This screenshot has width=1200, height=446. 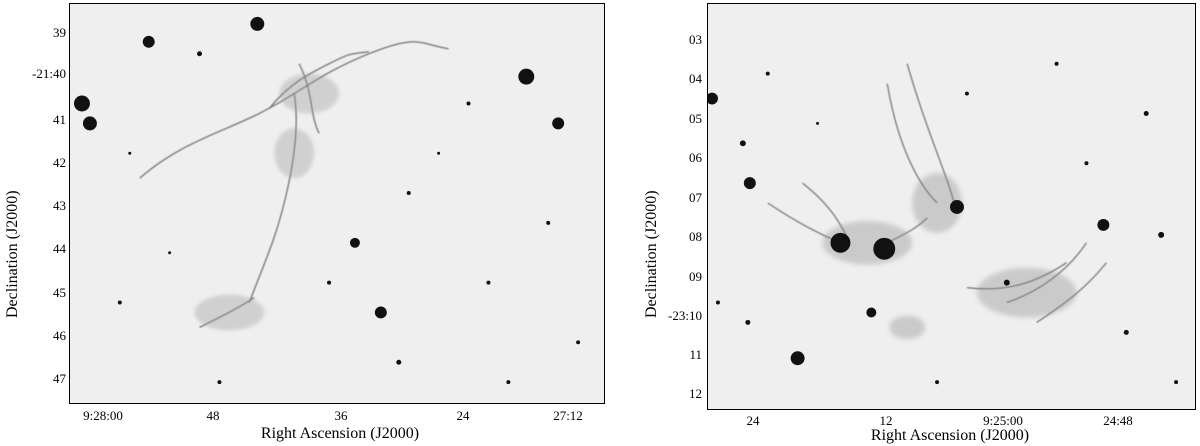 I want to click on left-x-tick: 9:28:00, so click(x=103, y=415).